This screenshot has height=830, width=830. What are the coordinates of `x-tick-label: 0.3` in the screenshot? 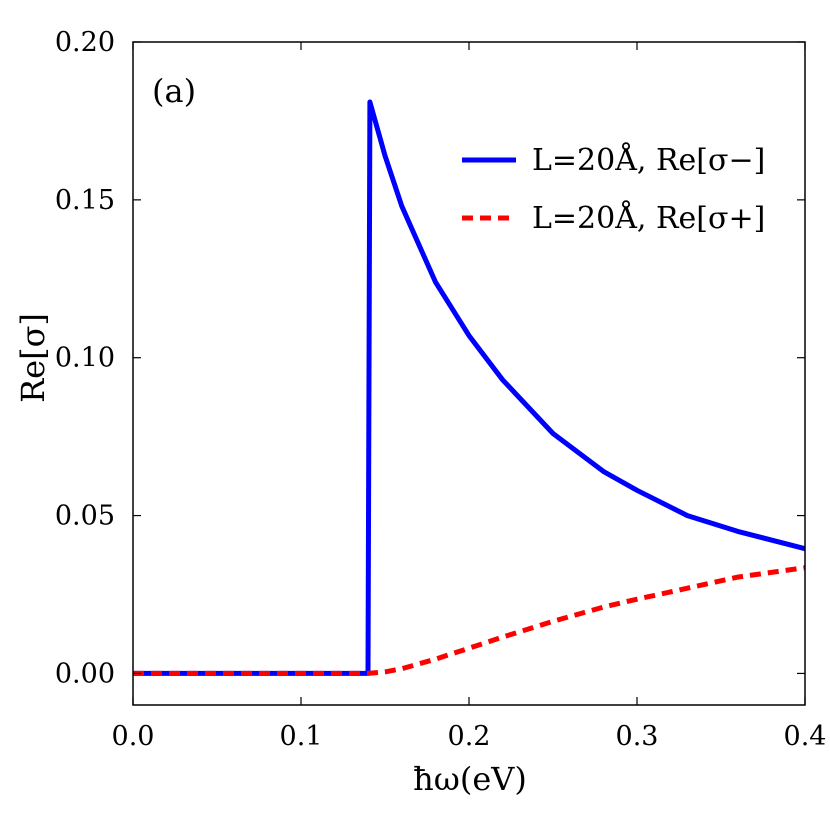 It's located at (637, 736).